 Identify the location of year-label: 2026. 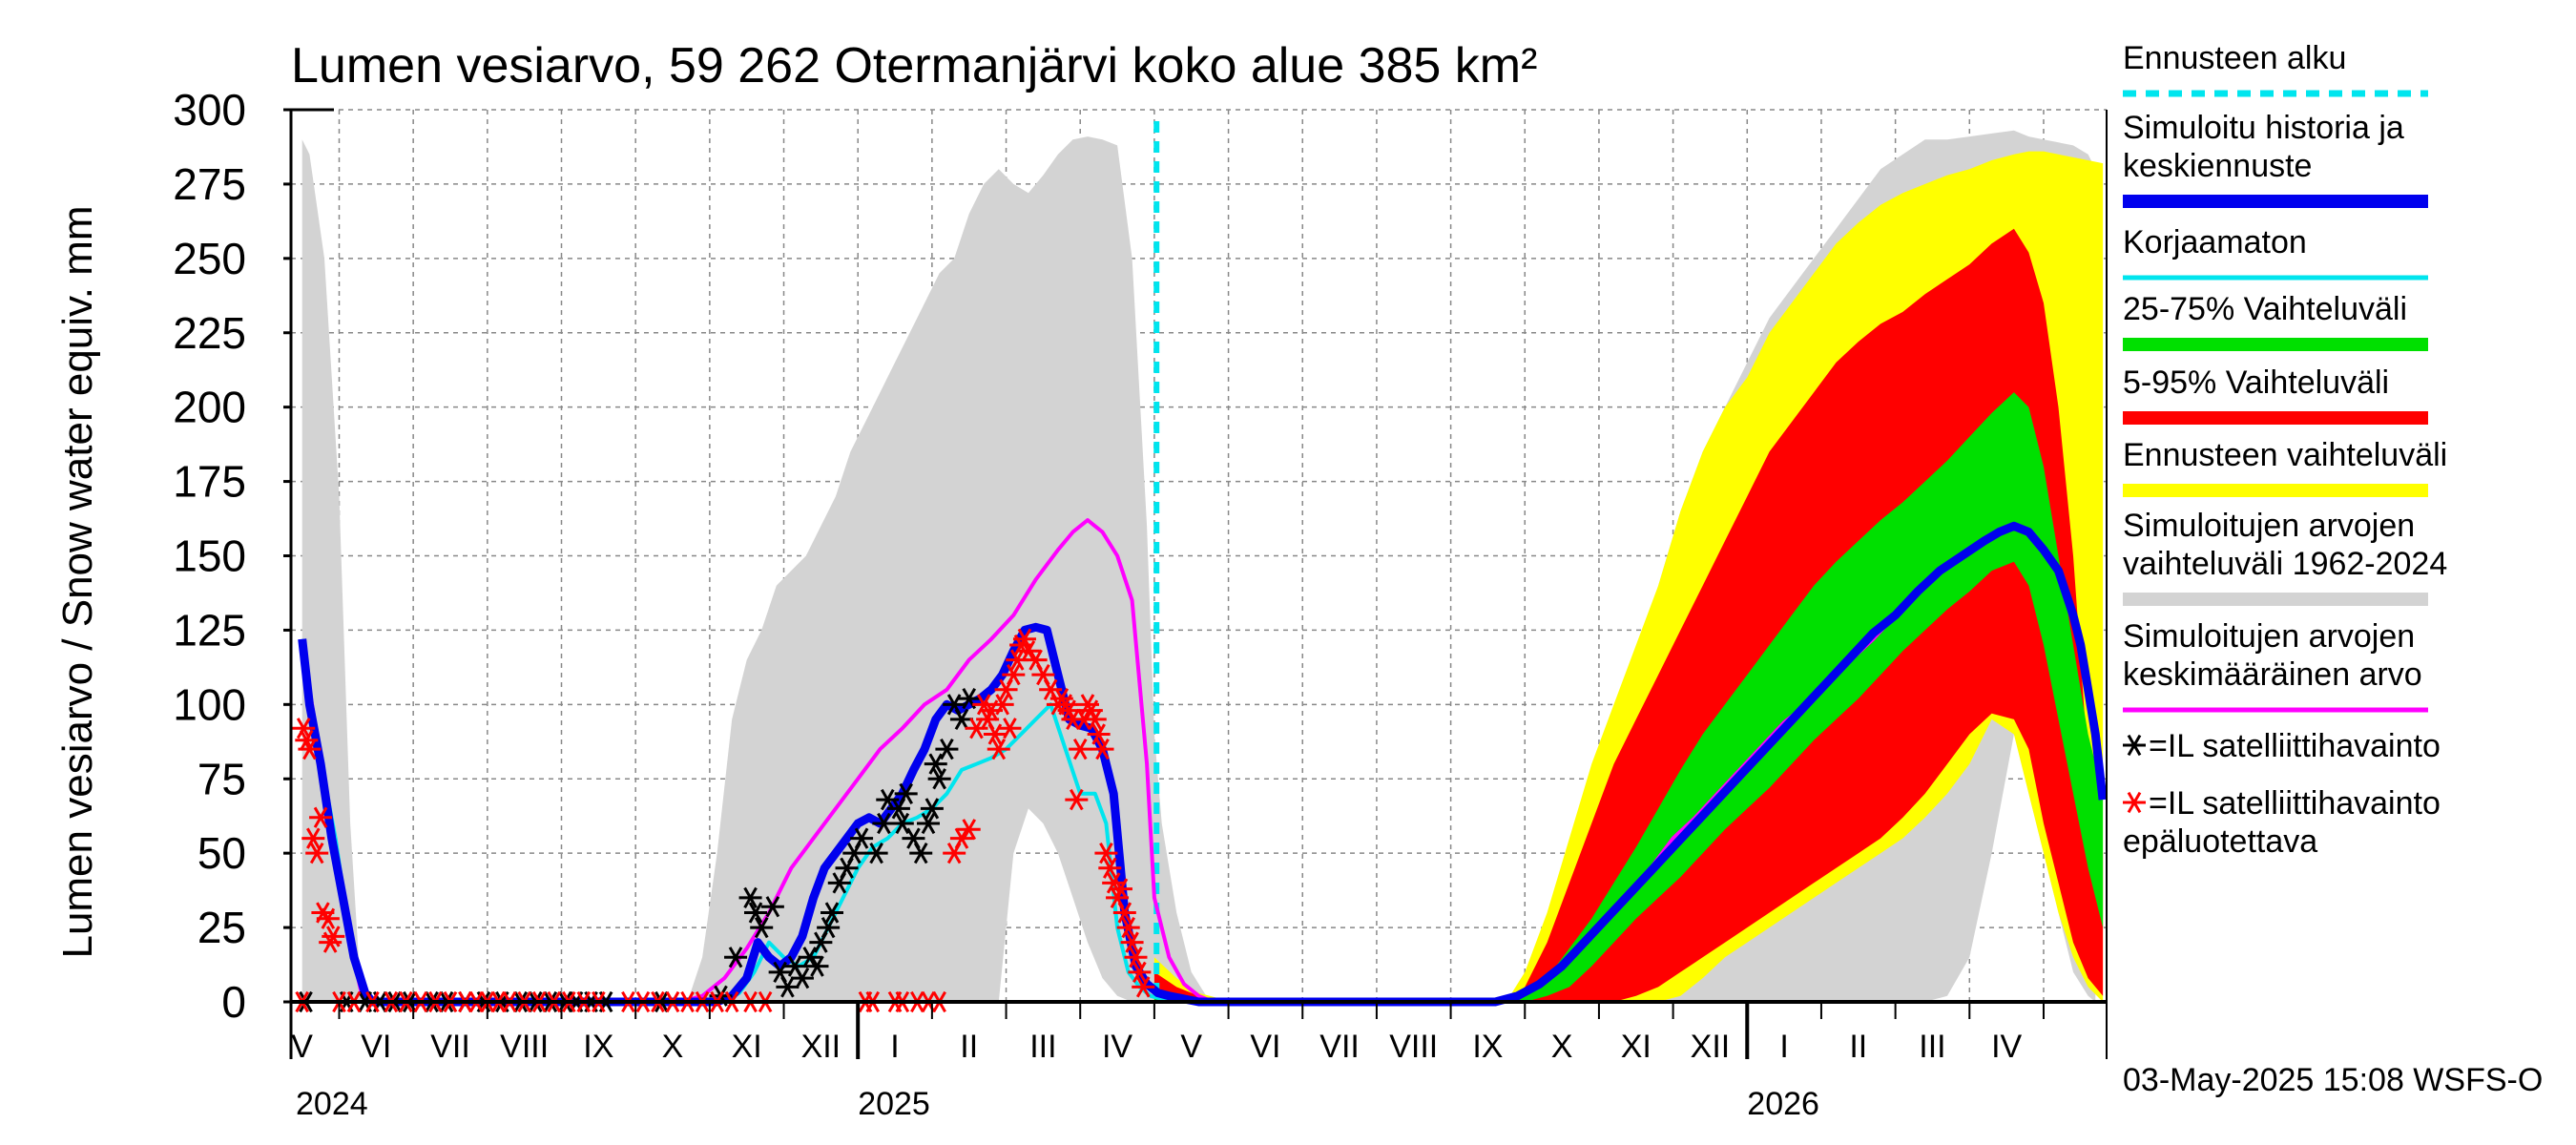
(1783, 1104).